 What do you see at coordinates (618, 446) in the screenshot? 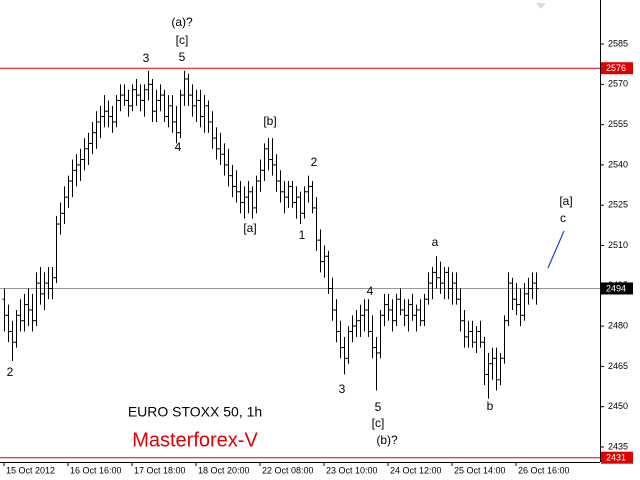
I see `y-tick-label: 2435` at bounding box center [618, 446].